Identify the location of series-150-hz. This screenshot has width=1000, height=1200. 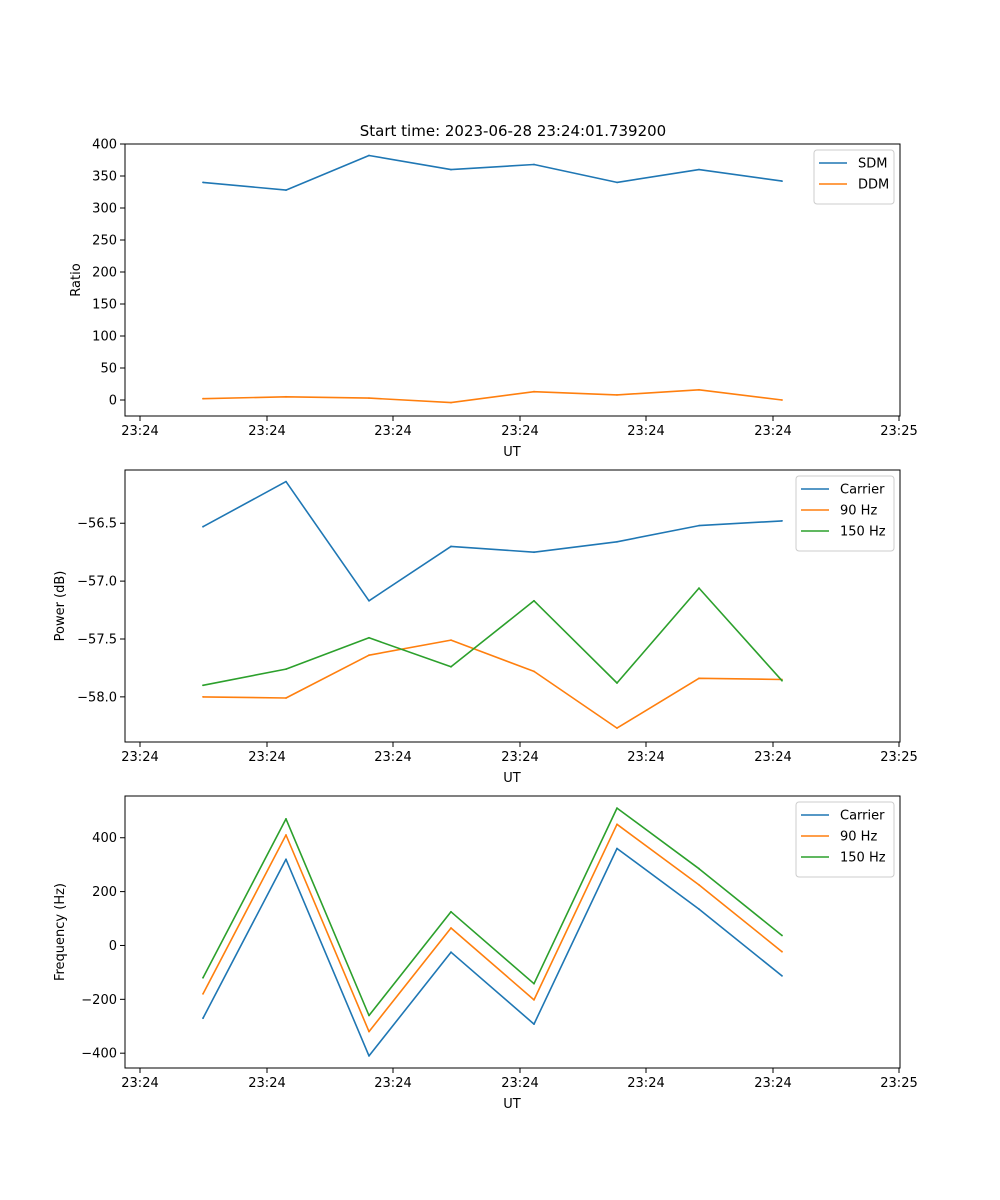
(492, 912).